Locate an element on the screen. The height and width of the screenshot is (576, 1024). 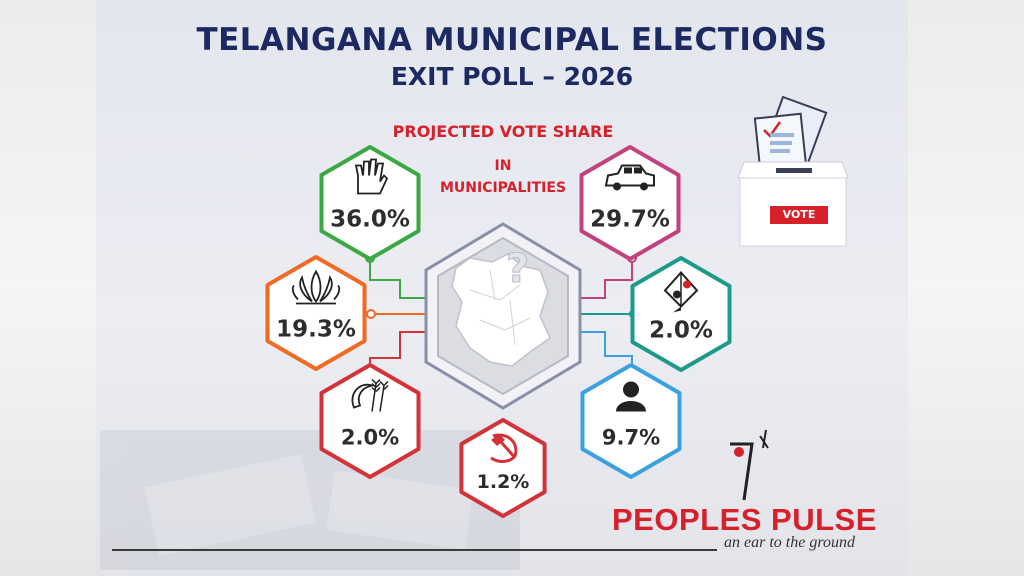
party-hexagon-3: 19.3% is located at coordinates (316, 313).